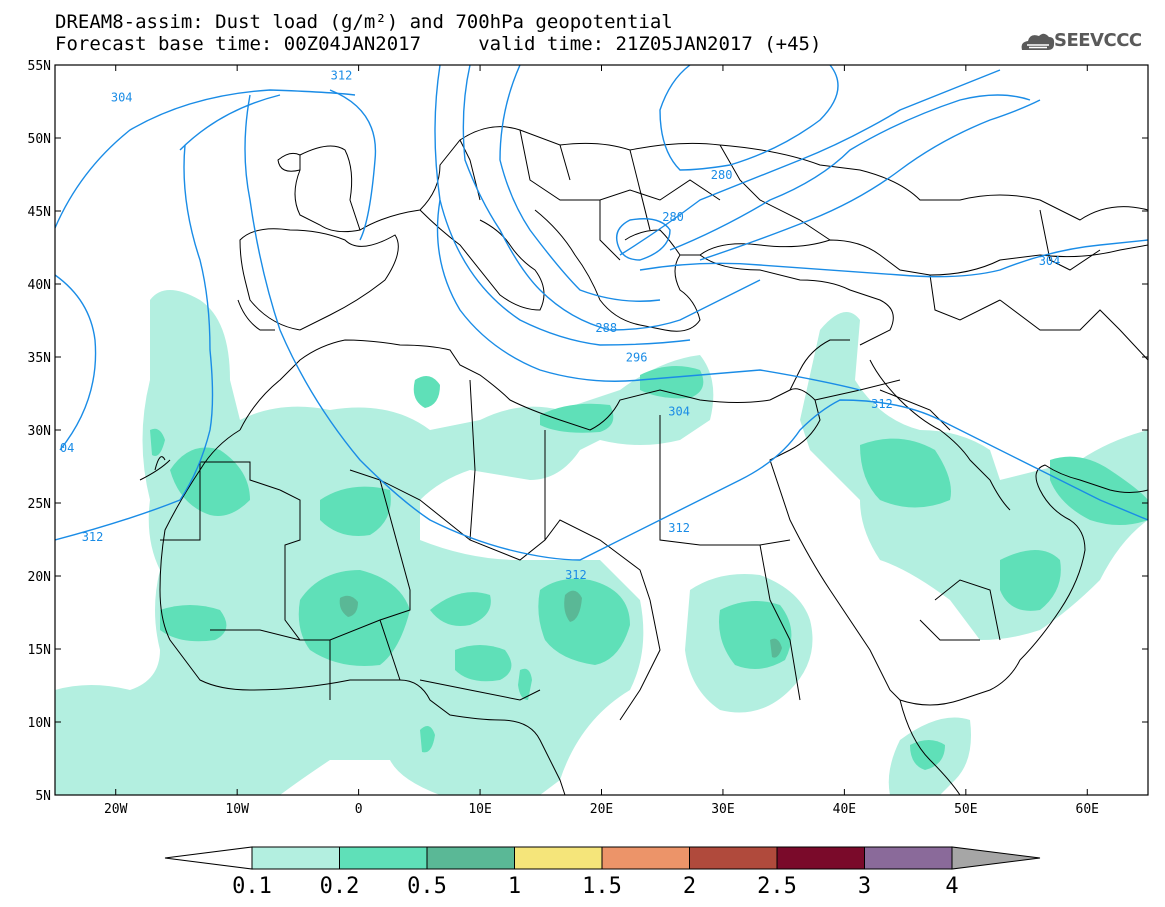 The image size is (1165, 907). I want to click on colorbar-label: 1.5, so click(602, 886).